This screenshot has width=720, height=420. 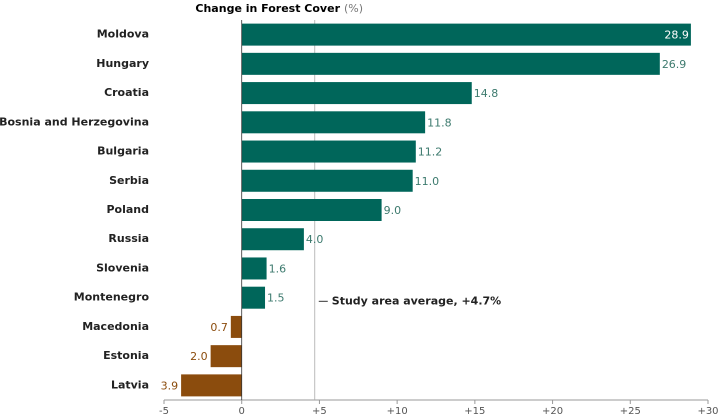 What do you see at coordinates (130, 384) in the screenshot?
I see `y-tick-label: Latvia` at bounding box center [130, 384].